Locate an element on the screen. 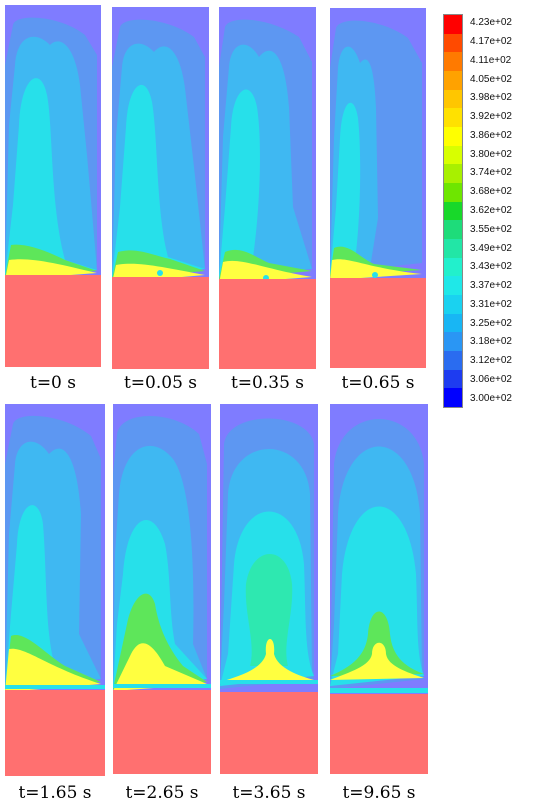 The height and width of the screenshot is (806, 550). legend-tick-label: 3.31e+02 is located at coordinates (491, 304).